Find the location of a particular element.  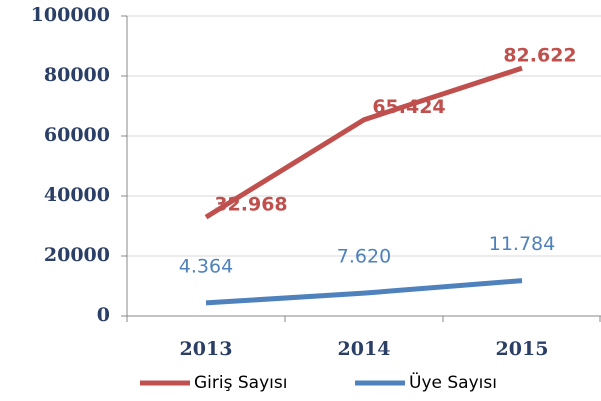

data-label: 32.968 is located at coordinates (250, 205).